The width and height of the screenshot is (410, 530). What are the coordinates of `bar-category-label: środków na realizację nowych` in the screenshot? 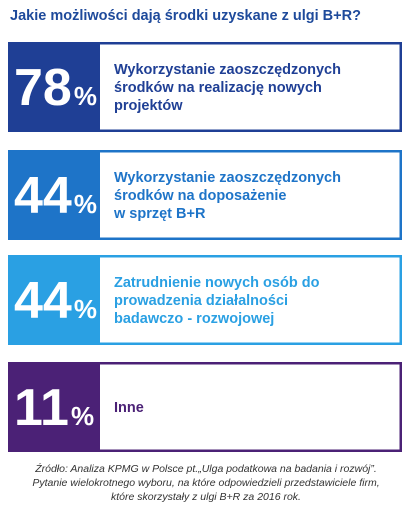 It's located at (218, 88).